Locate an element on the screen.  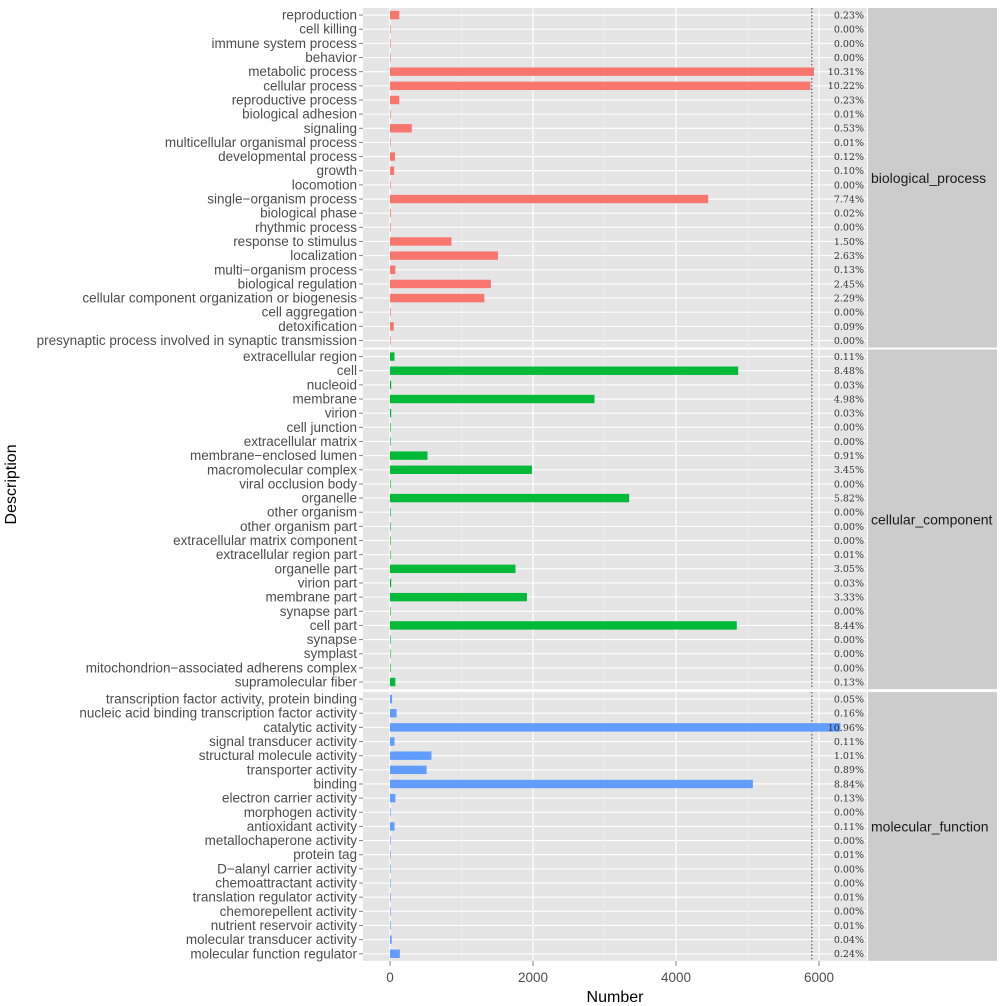
category-label: reproduction is located at coordinates (319, 15).